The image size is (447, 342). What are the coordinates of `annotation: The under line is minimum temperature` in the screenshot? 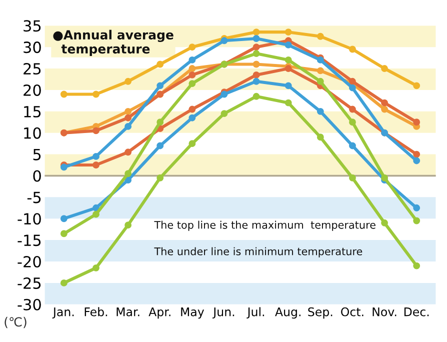 It's located at (258, 252).